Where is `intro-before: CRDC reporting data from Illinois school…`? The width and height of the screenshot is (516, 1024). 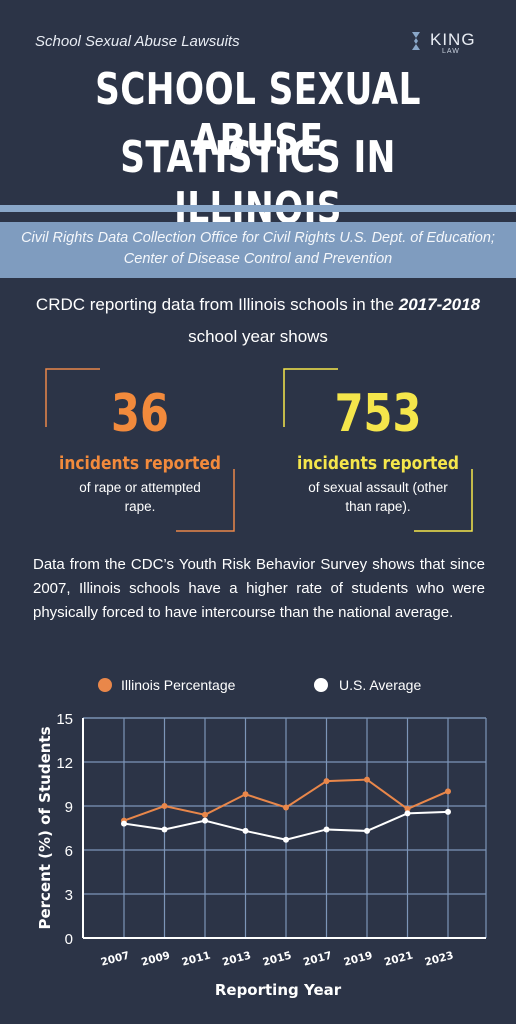
intro-before: CRDC reporting data from Illinois school… is located at coordinates (217, 304).